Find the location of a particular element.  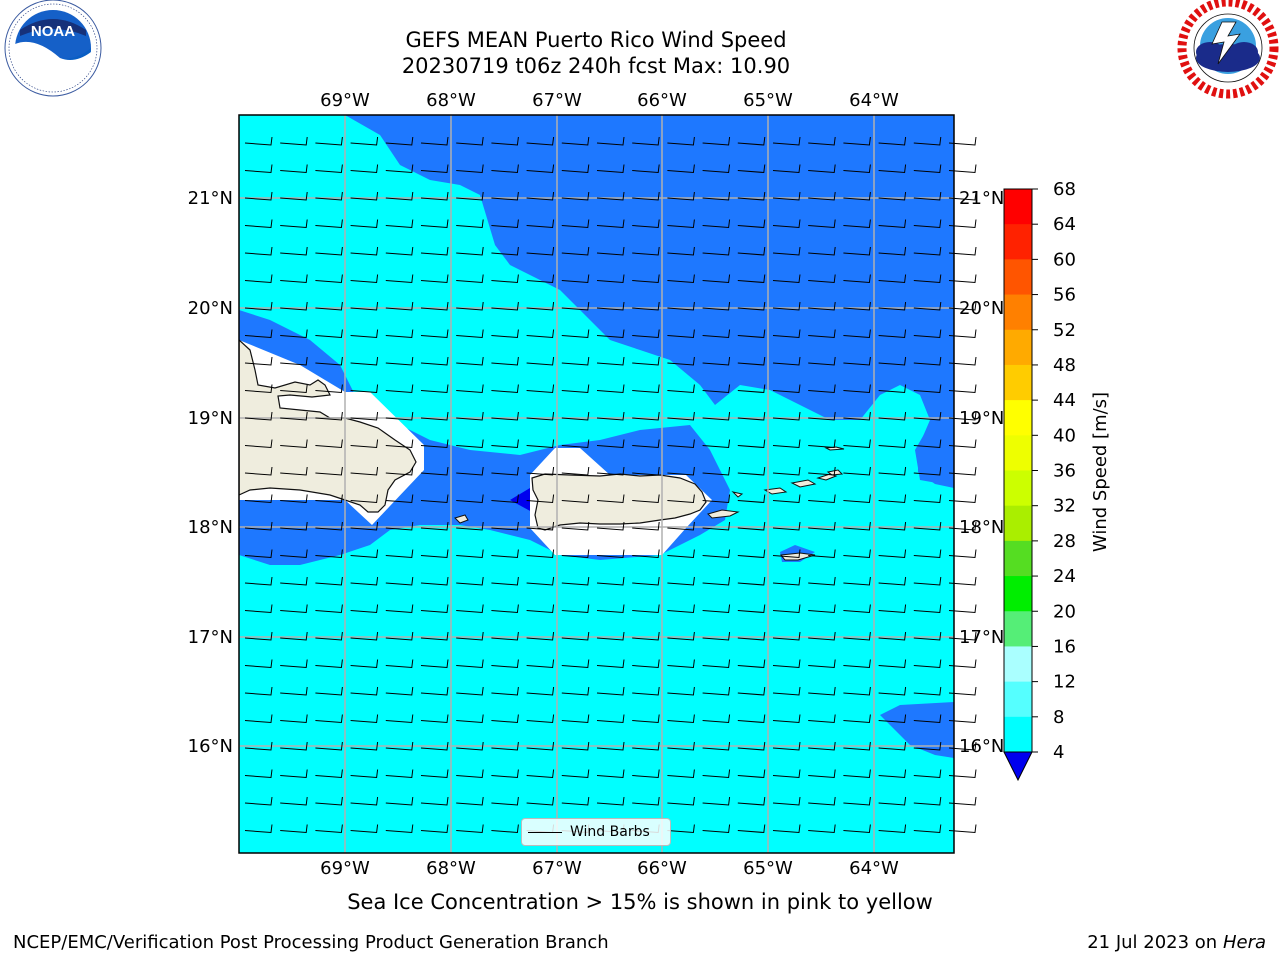

lon-label: 65°W is located at coordinates (768, 868).